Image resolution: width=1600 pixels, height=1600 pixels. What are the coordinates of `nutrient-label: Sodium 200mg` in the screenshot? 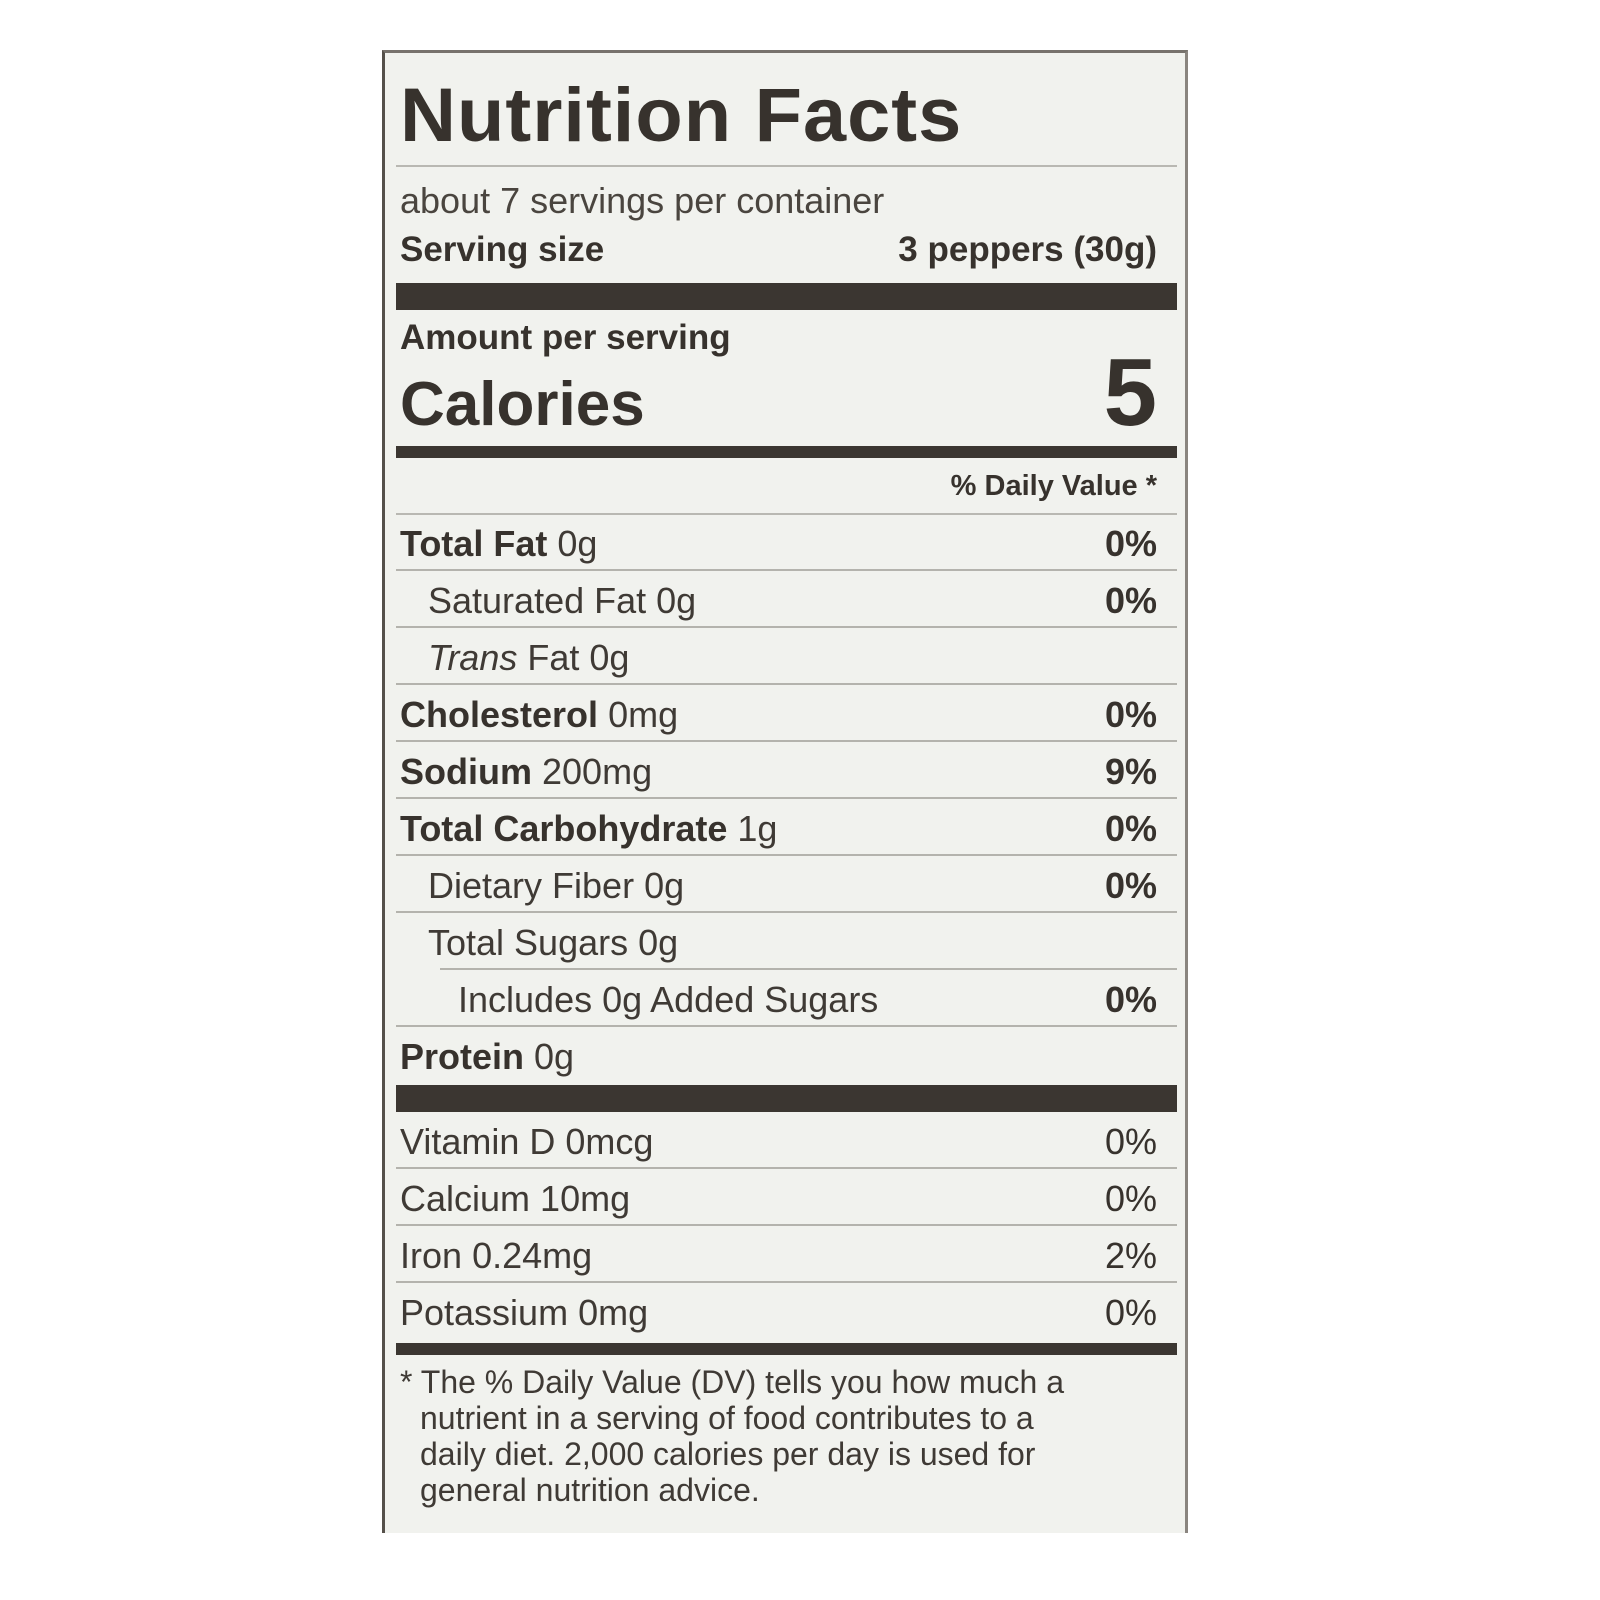 It's located at (526, 772).